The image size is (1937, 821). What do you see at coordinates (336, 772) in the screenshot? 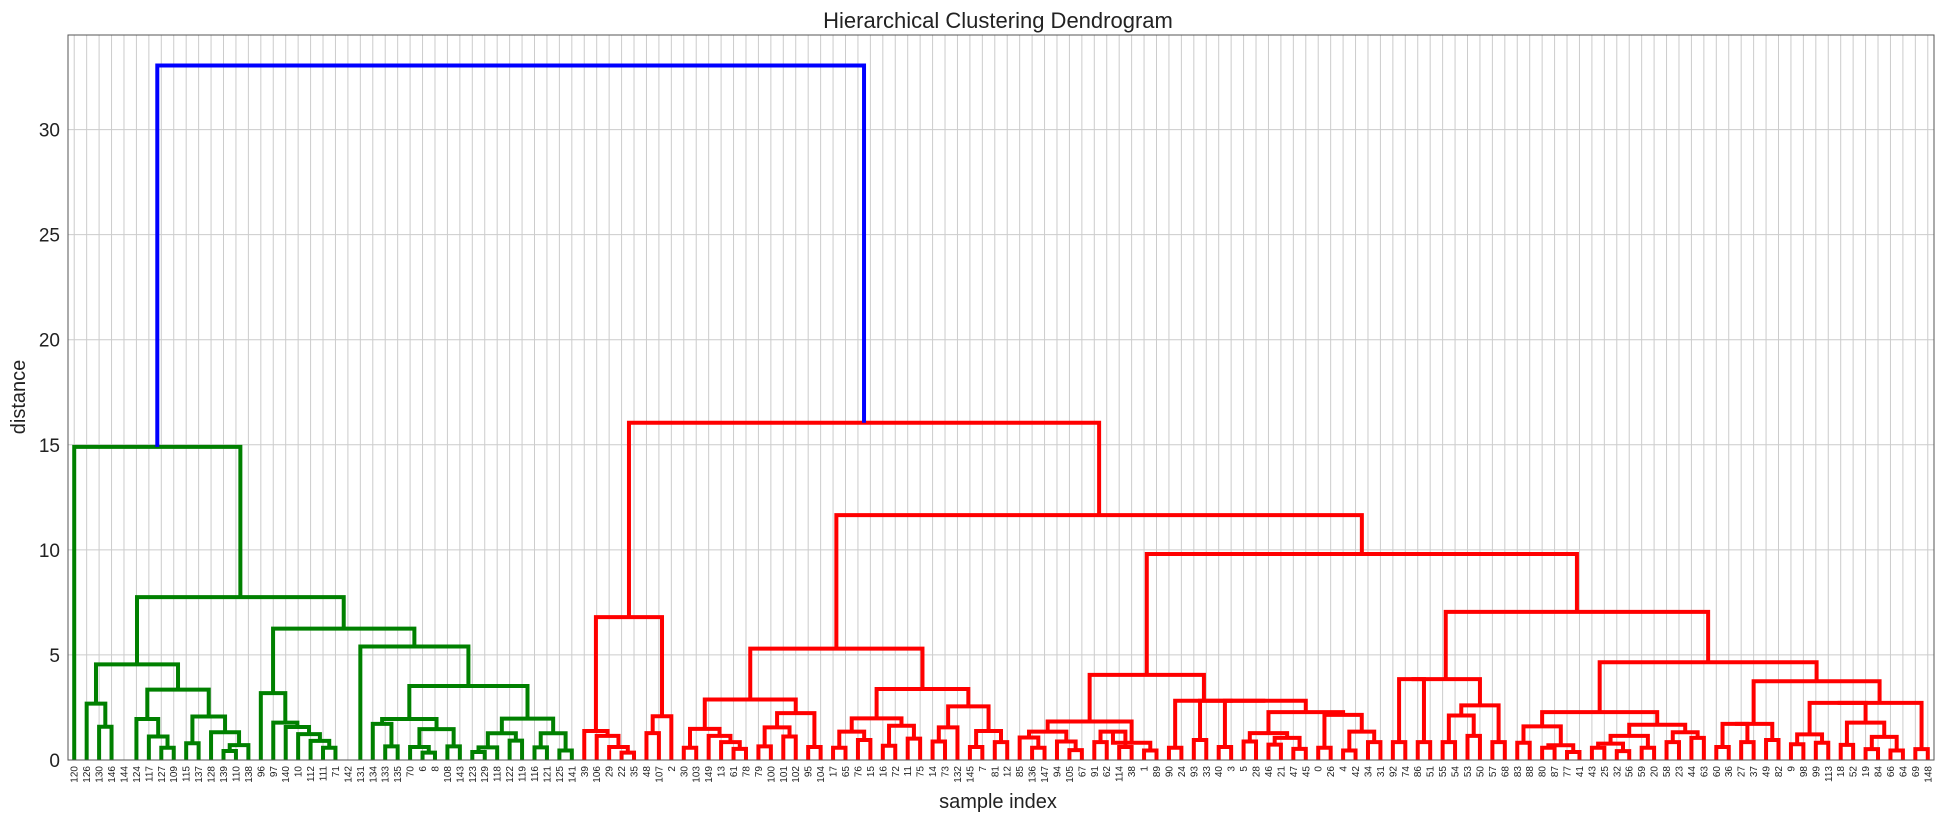
I see `x-tick-label: 71` at bounding box center [336, 772].